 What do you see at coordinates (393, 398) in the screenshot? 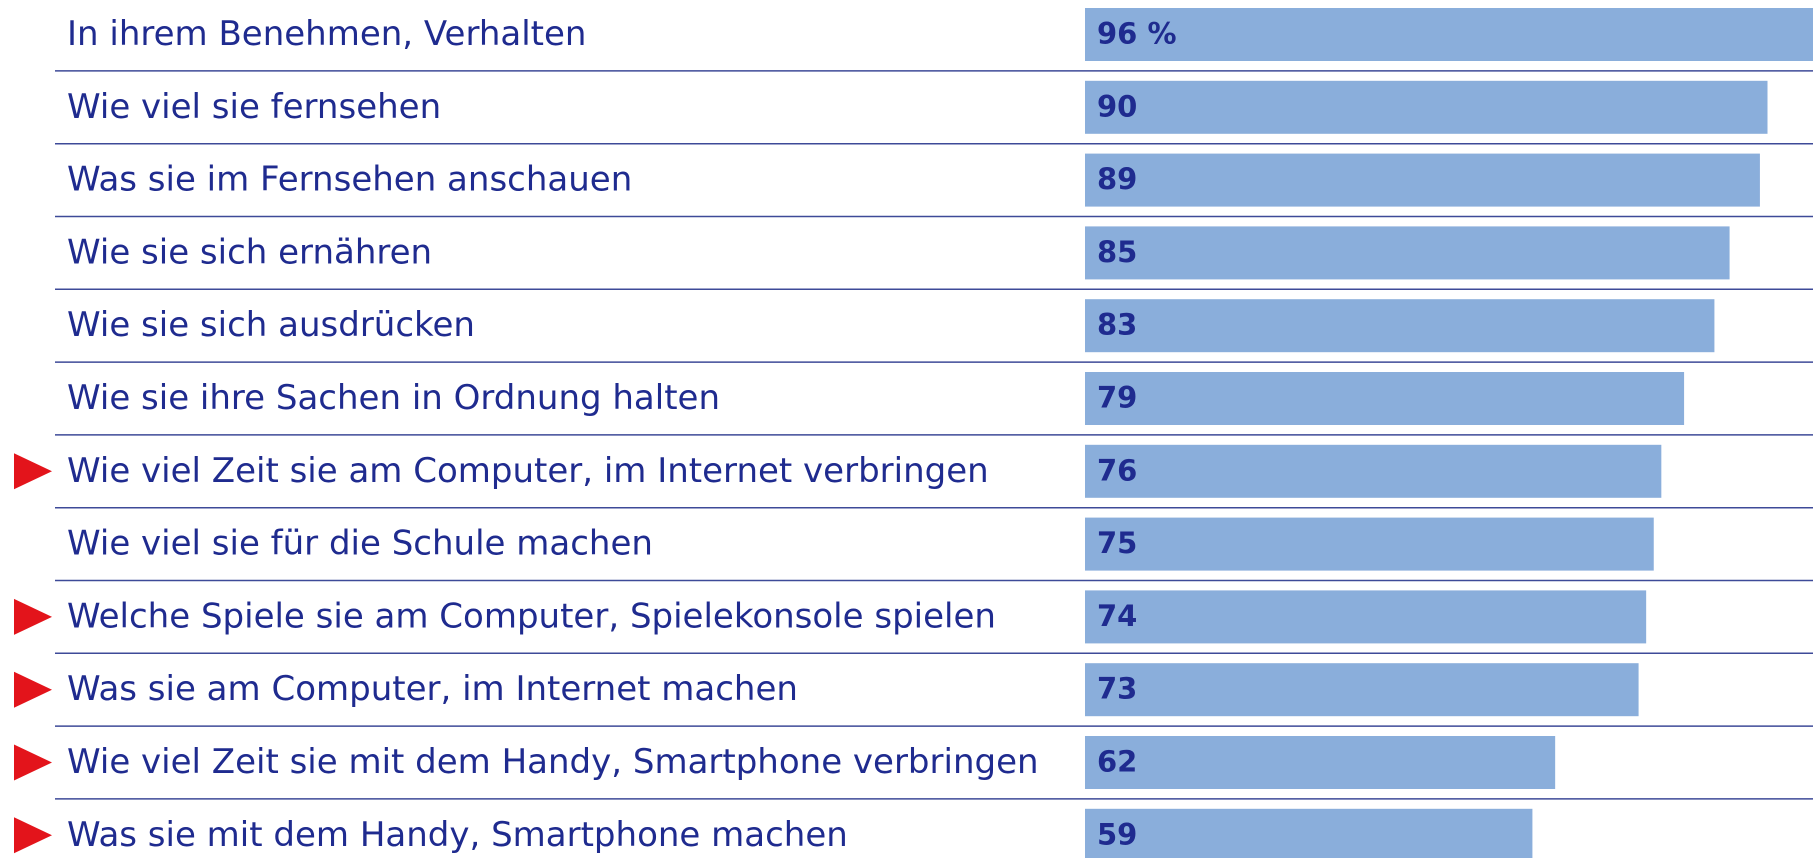
I see `category-label: Wie sie ihre Sachen in Ordnung halten` at bounding box center [393, 398].